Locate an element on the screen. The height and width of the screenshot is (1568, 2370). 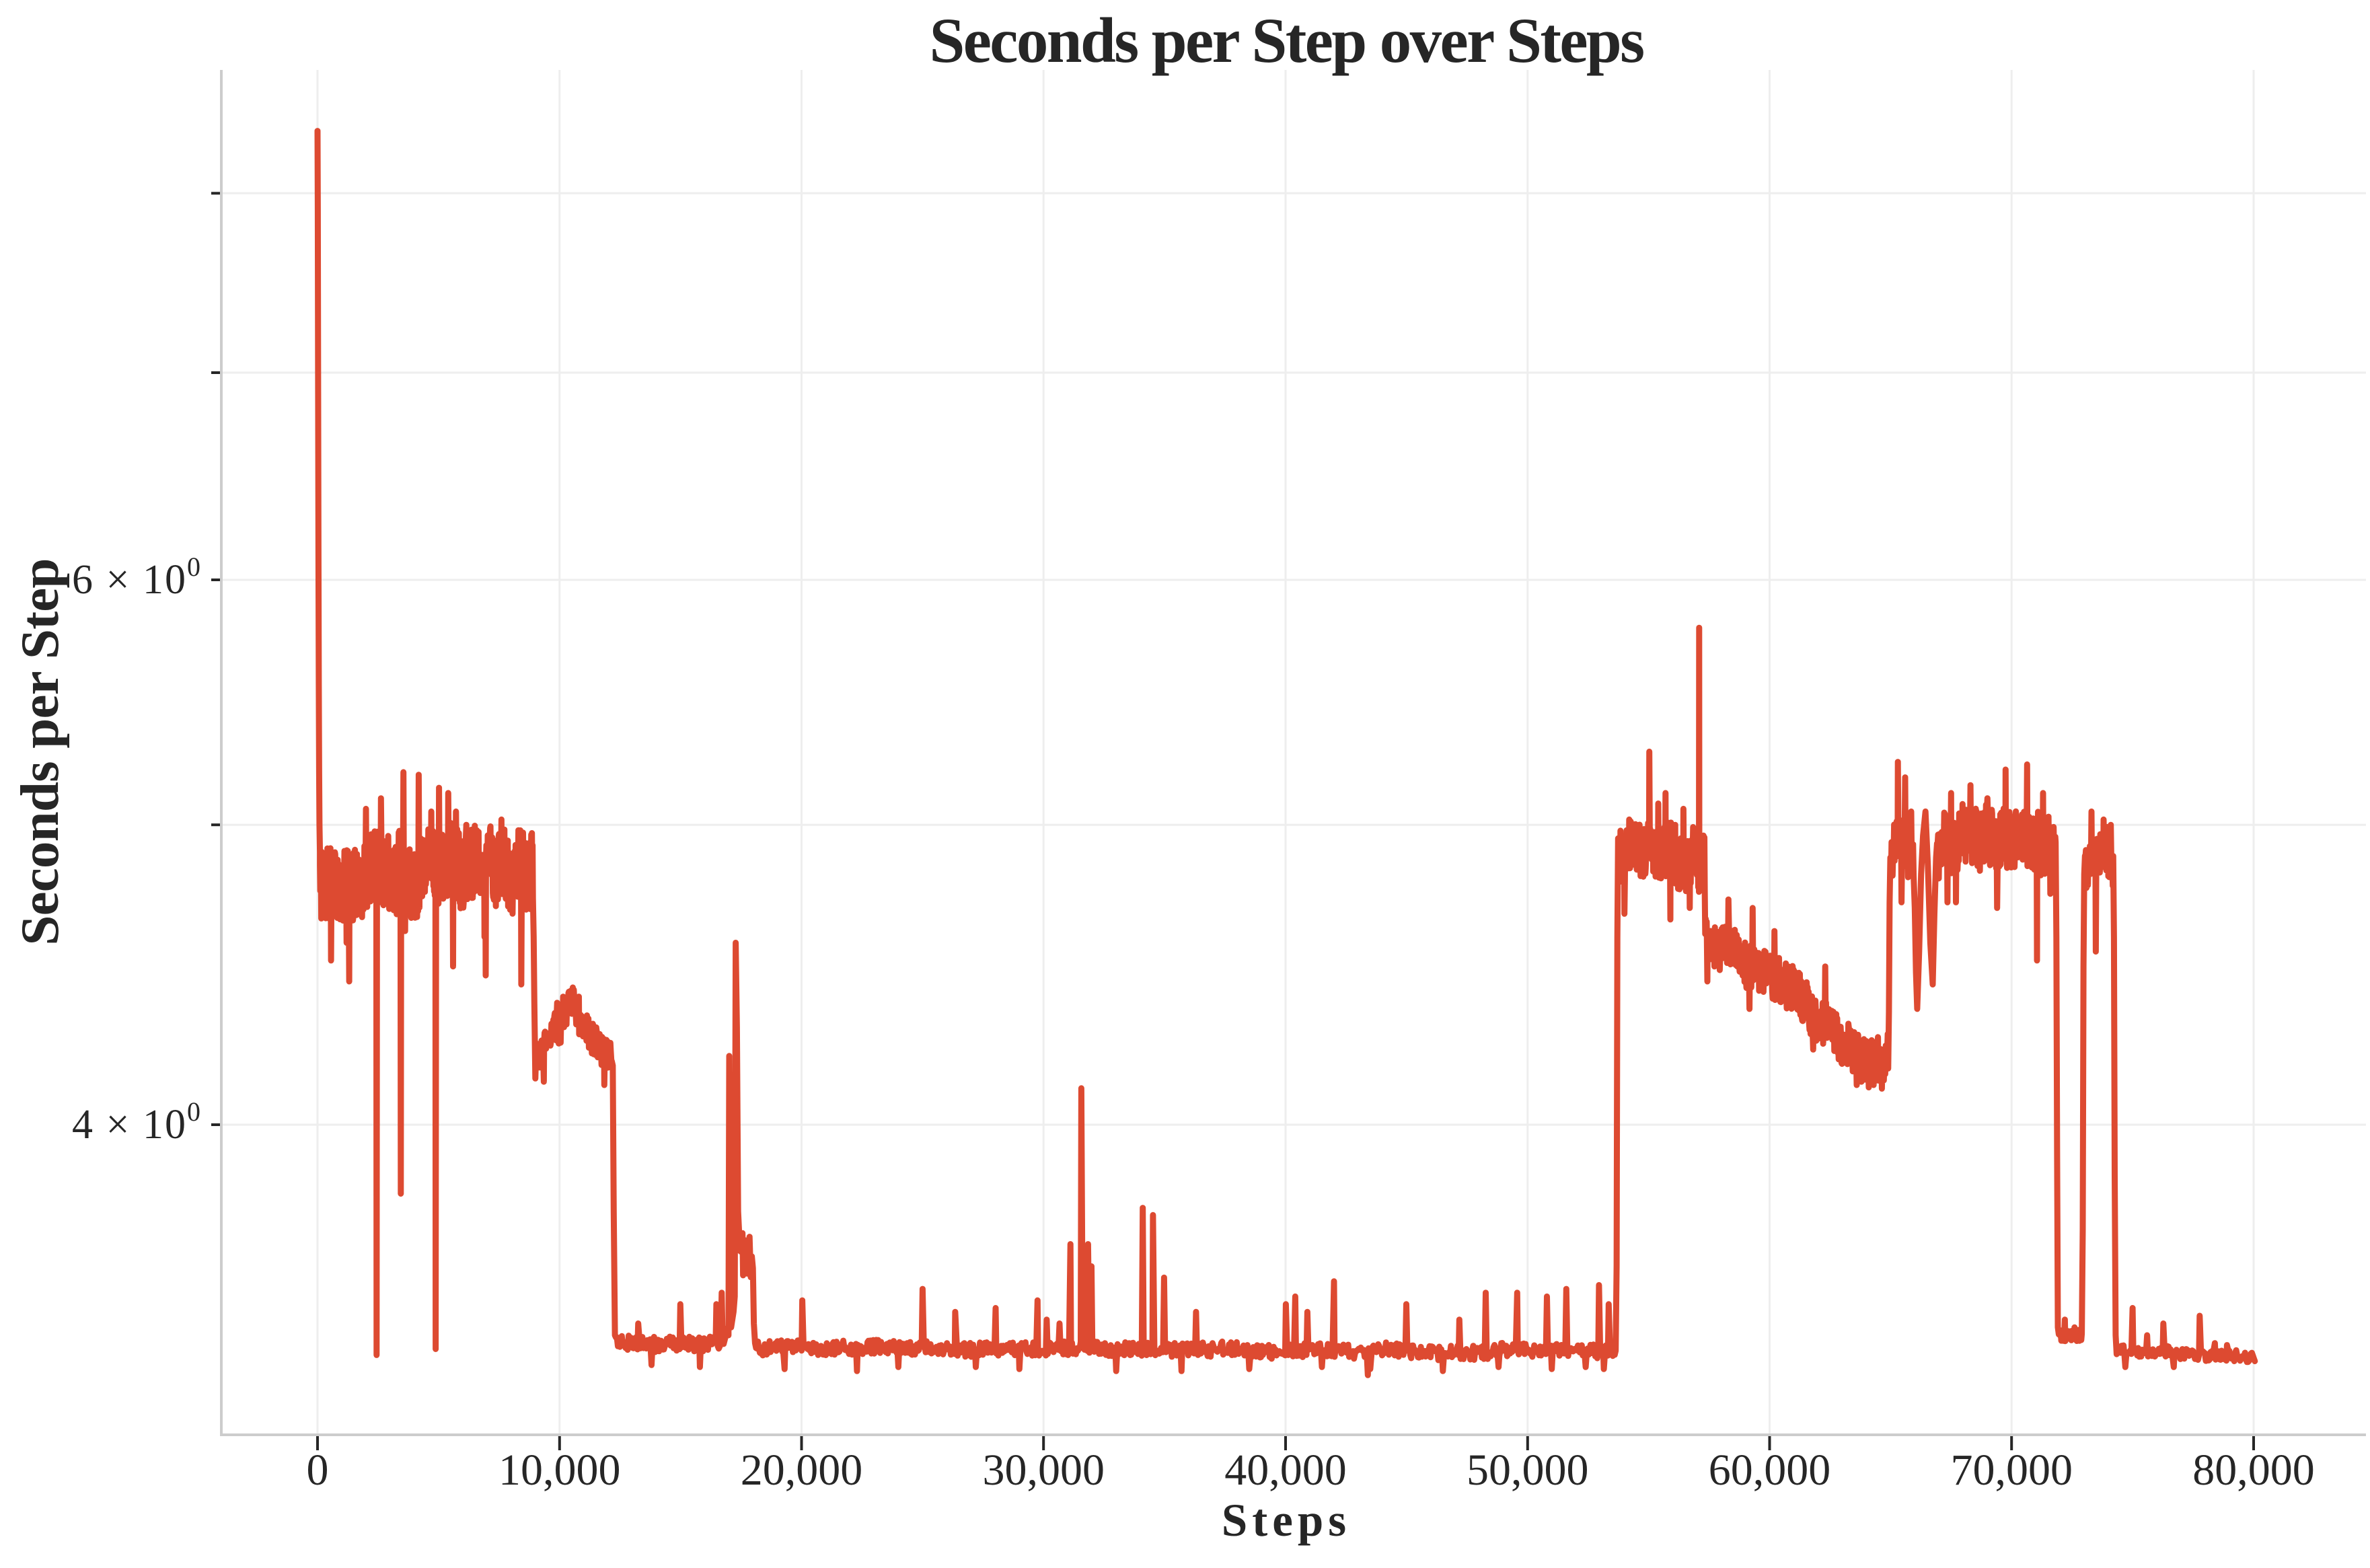
svg-text: 70,000 is located at coordinates (2011, 1470).